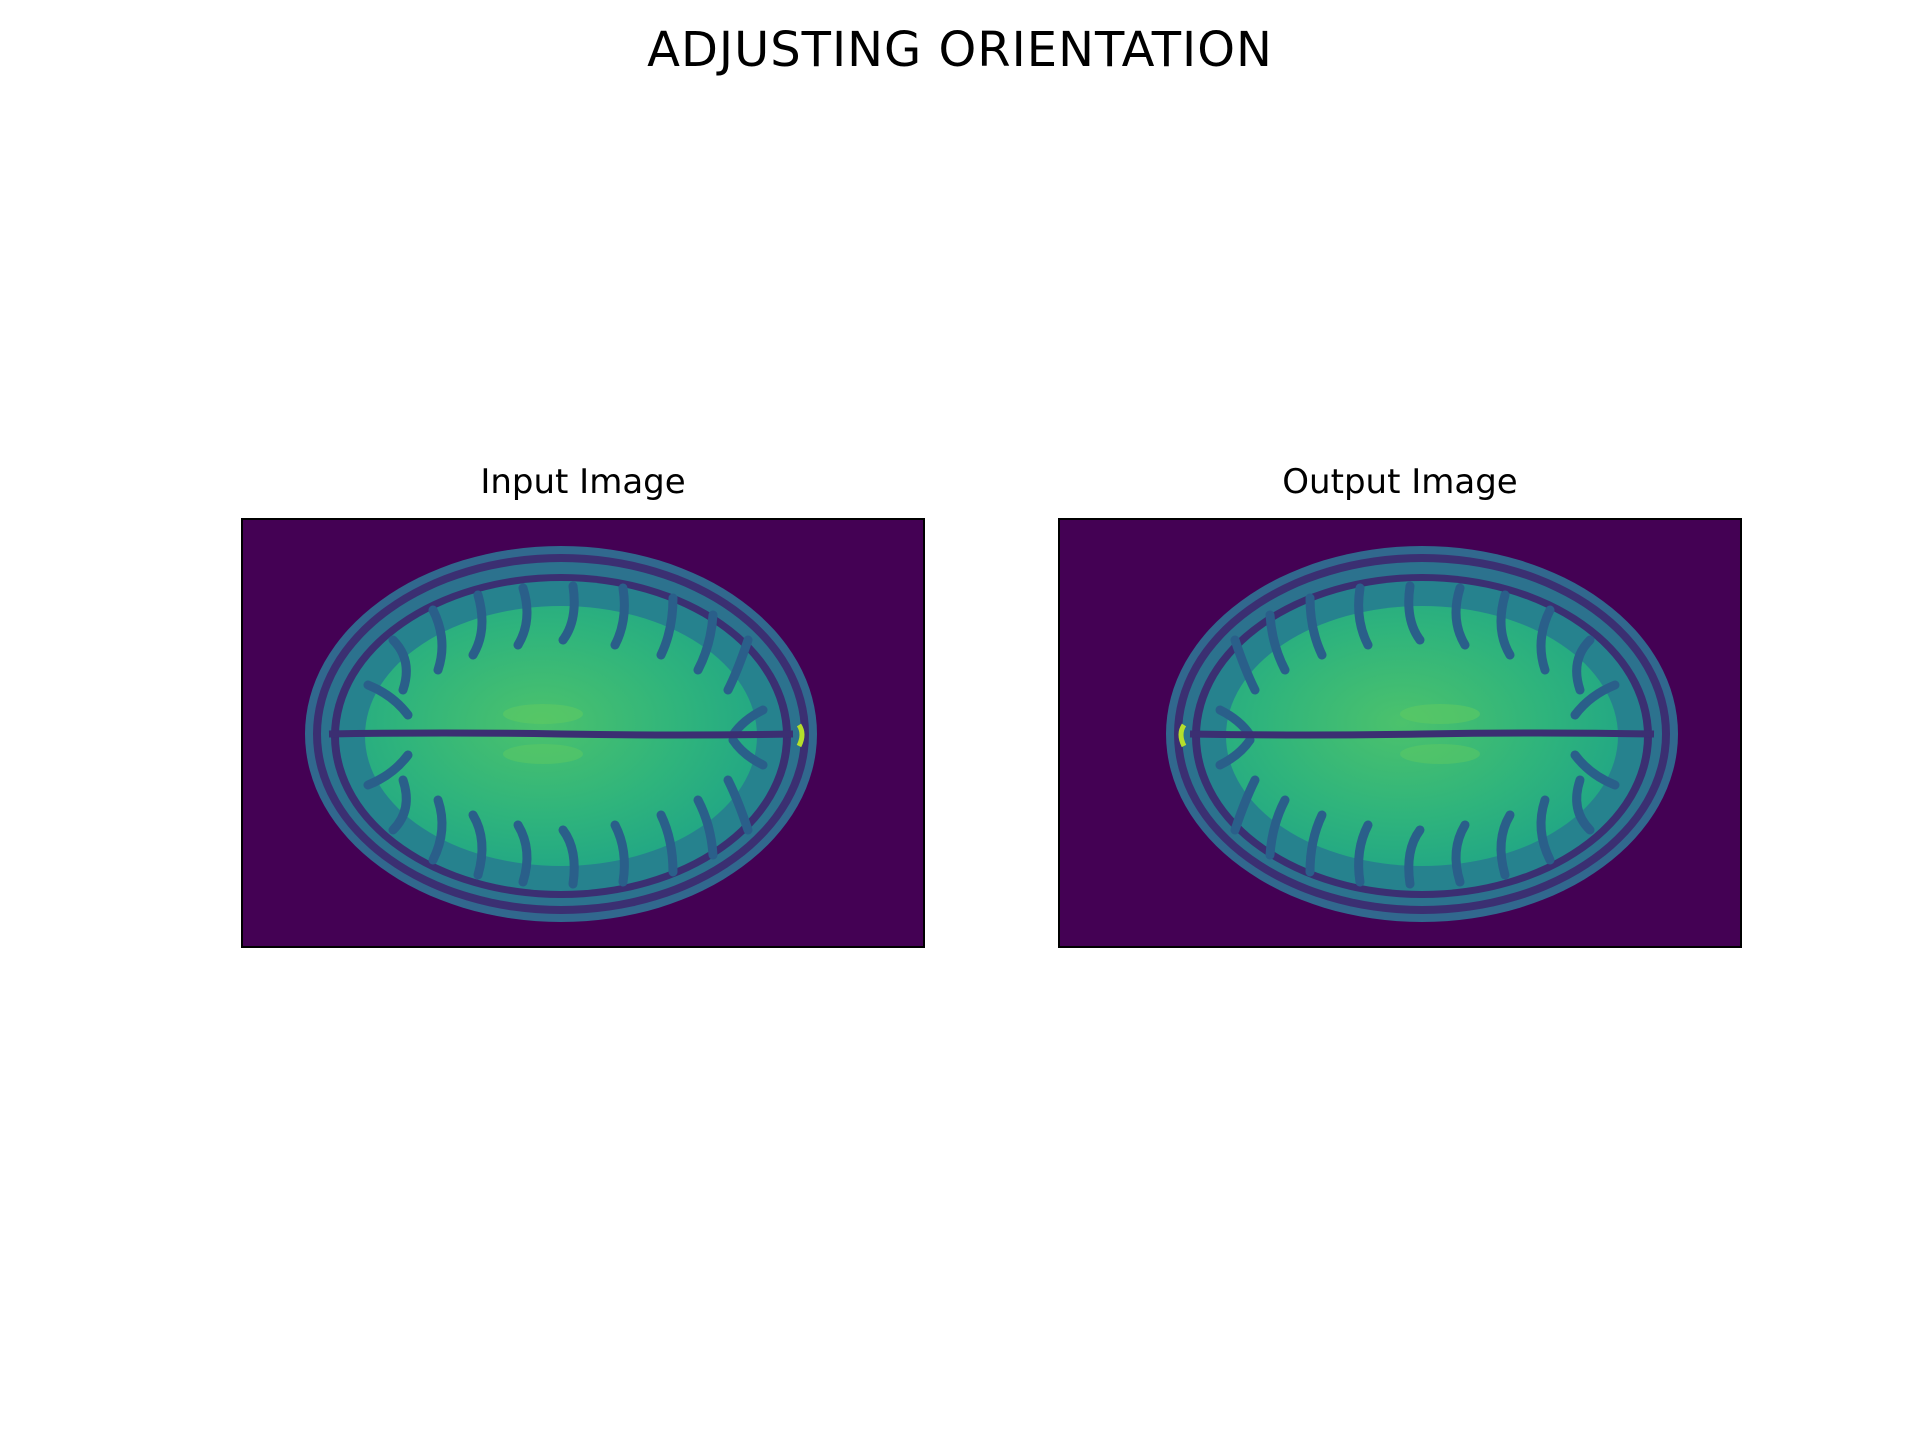 Image resolution: width=1920 pixels, height=1440 pixels. I want to click on input-brain-mri-image, so click(583, 733).